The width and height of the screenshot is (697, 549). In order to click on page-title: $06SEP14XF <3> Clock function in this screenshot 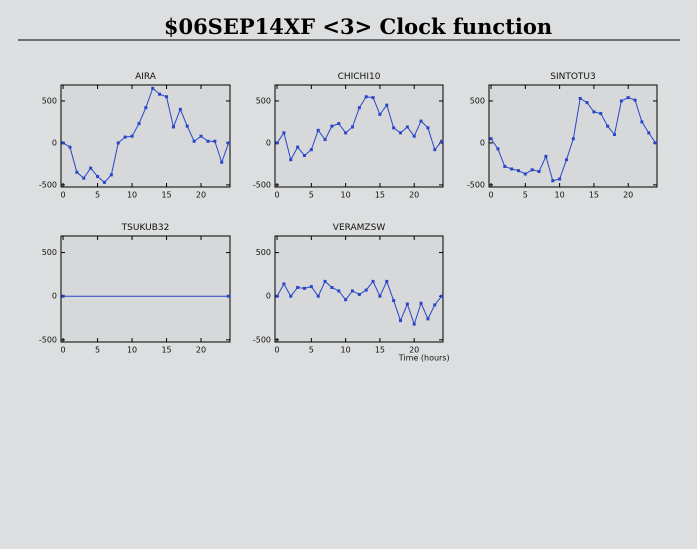, I will do `click(358, 26)`.